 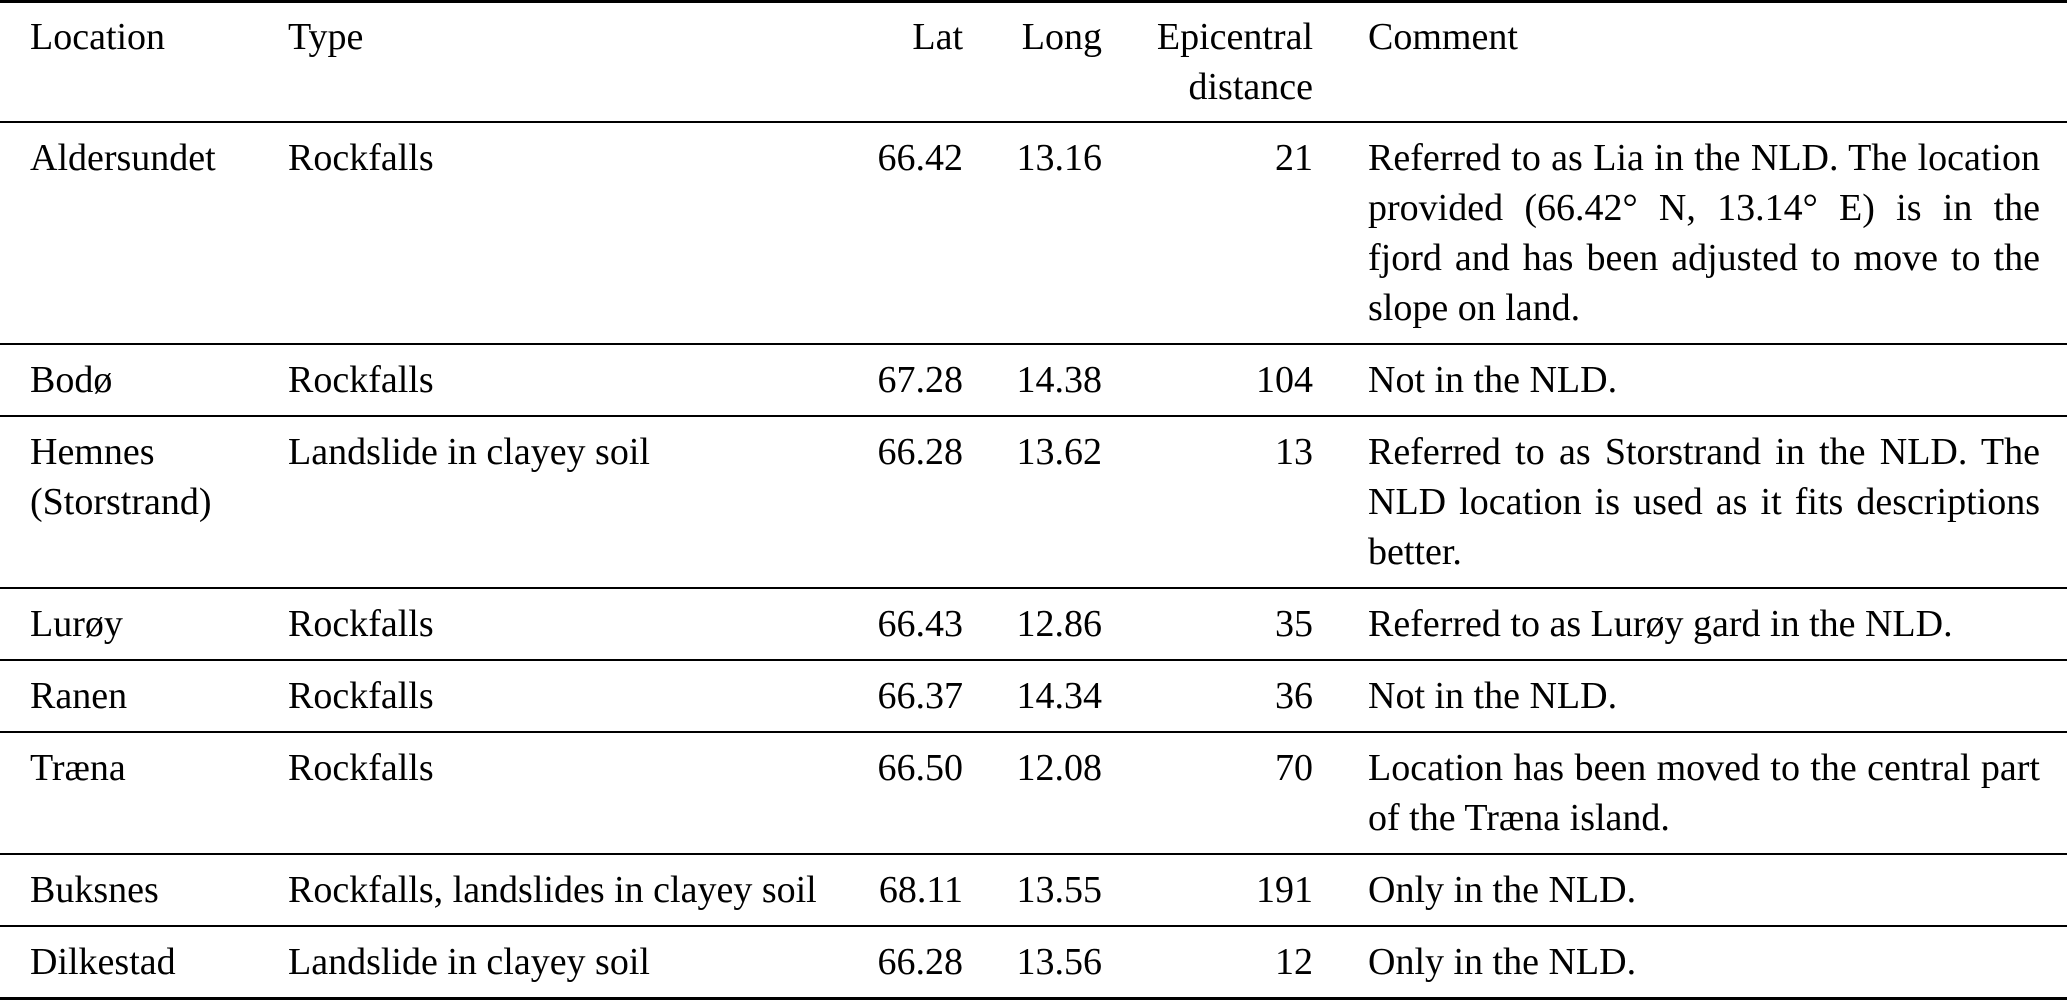 What do you see at coordinates (98, 37) in the screenshot?
I see `column-header-location: Location` at bounding box center [98, 37].